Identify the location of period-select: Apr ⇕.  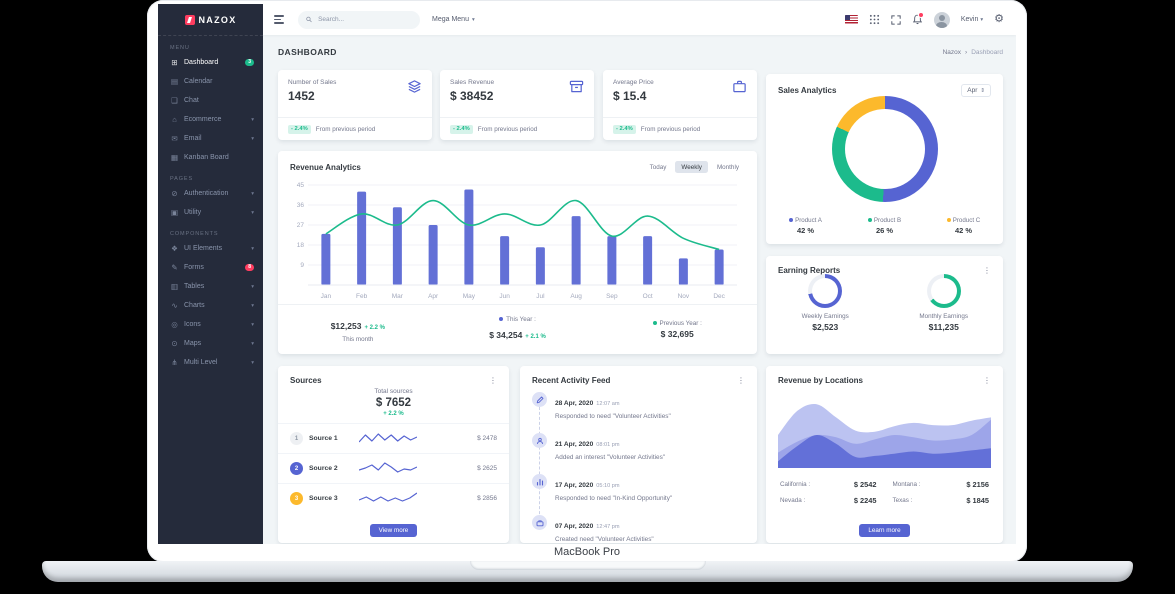
(976, 90).